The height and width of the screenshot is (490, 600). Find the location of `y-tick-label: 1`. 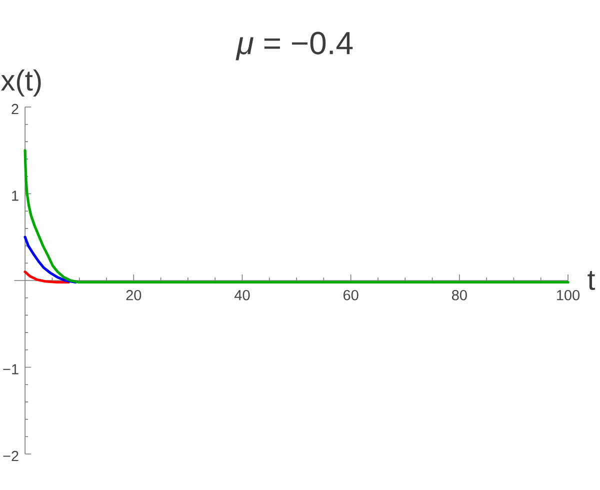

y-tick-label: 1 is located at coordinates (15, 195).